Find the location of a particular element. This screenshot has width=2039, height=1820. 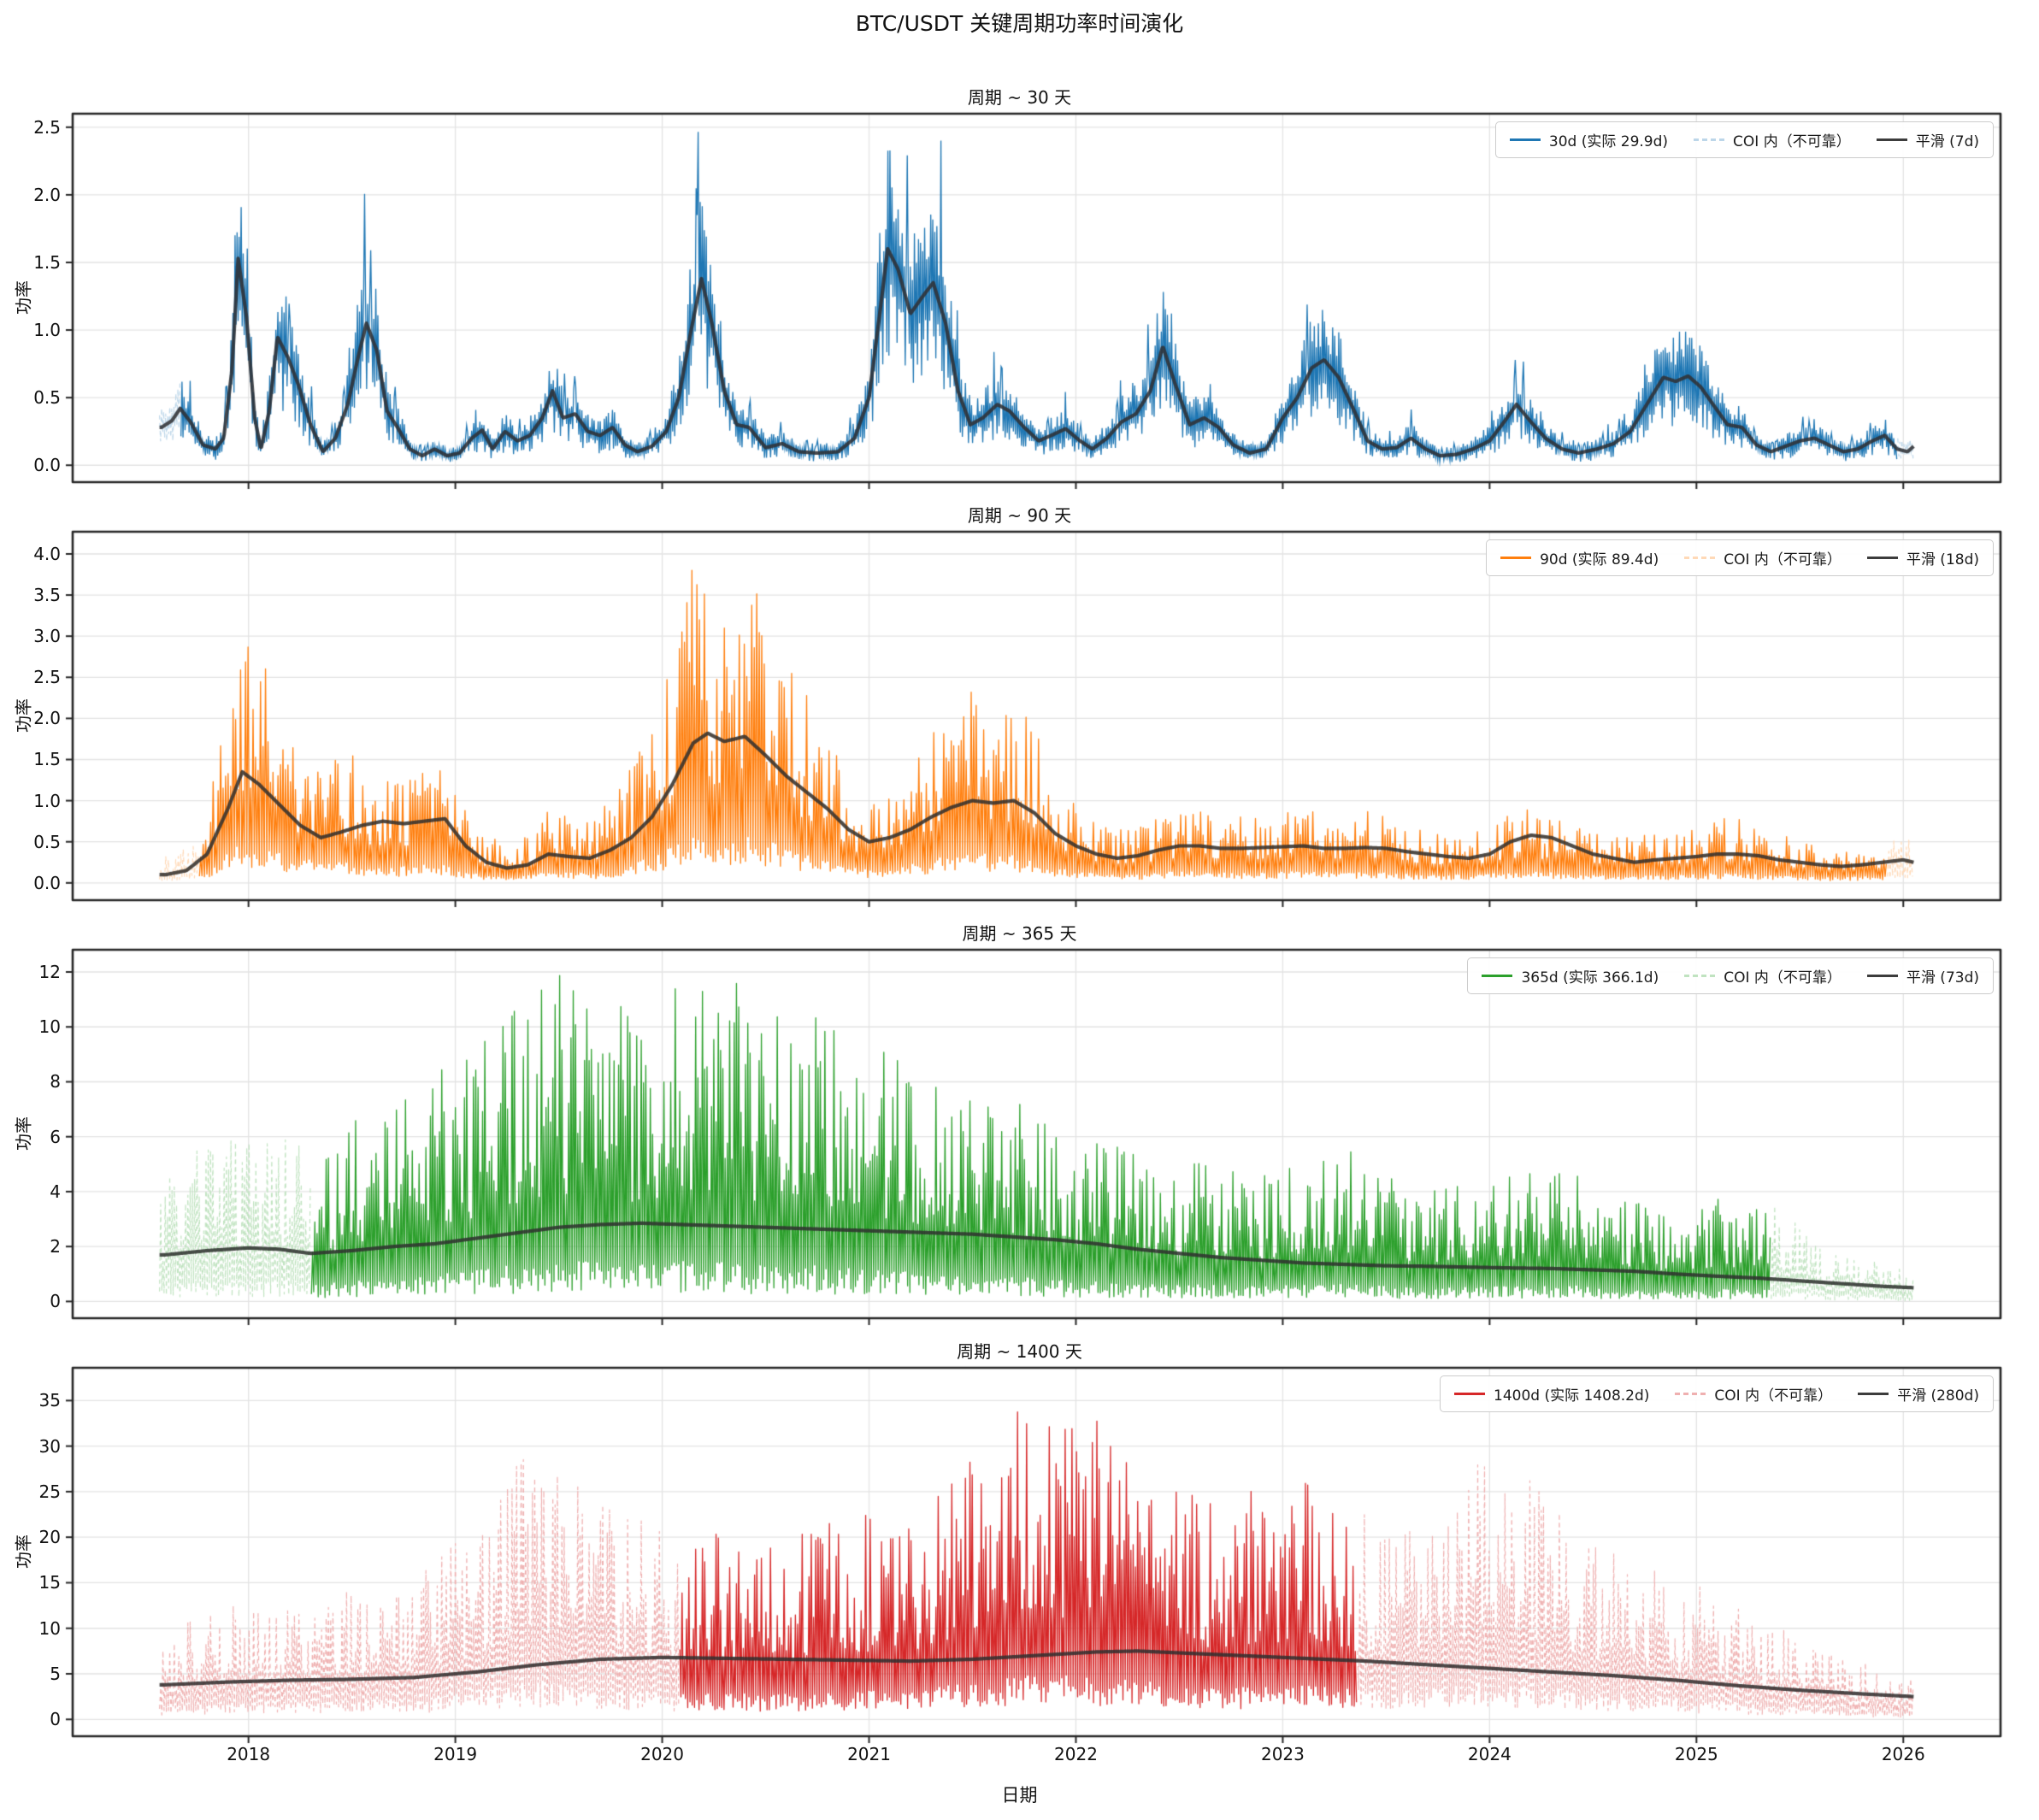

y-axis-label-365d: 功率 is located at coordinates (23, 1133).